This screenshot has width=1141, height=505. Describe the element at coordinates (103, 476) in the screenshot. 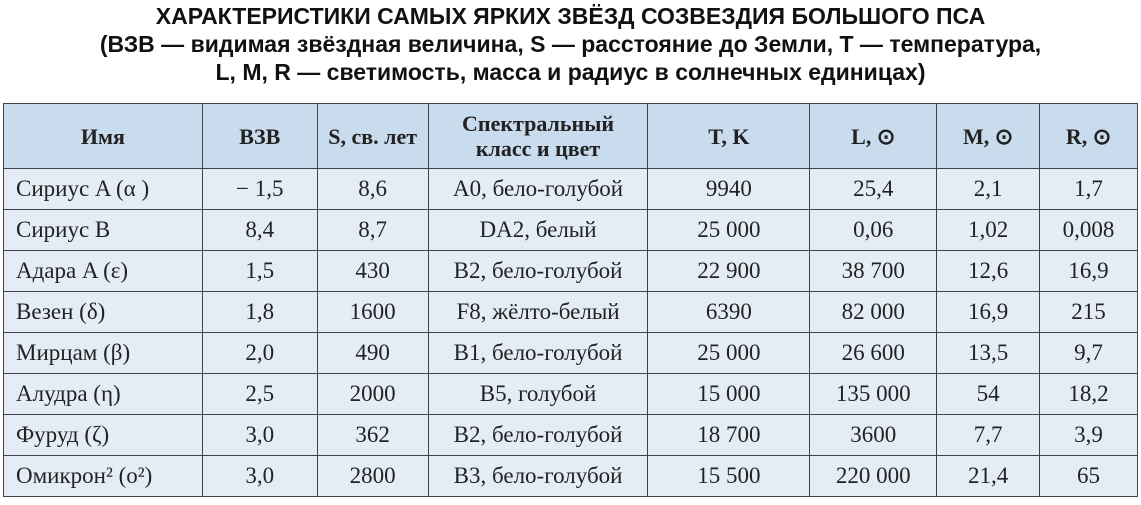

I see `table-cell: Омикрон² (o²)` at that location.